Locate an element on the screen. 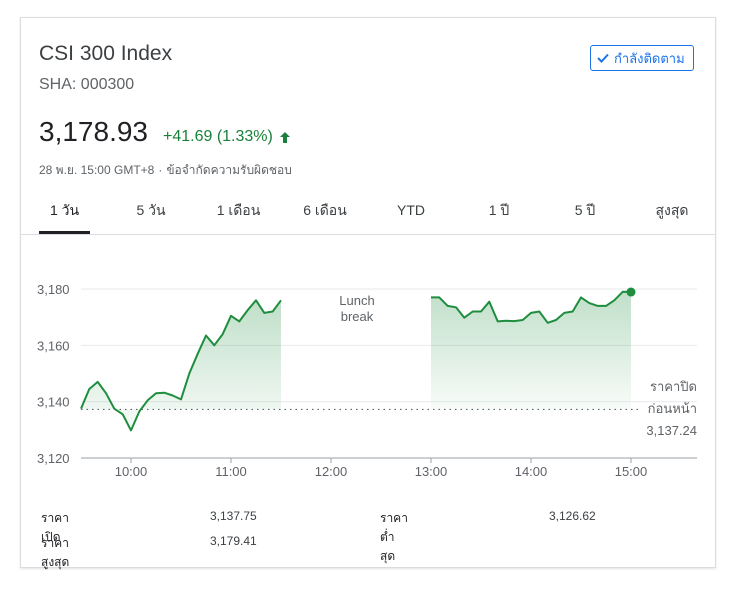 The height and width of the screenshot is (592, 736). y-tick-label: 3,120 is located at coordinates (53, 458).